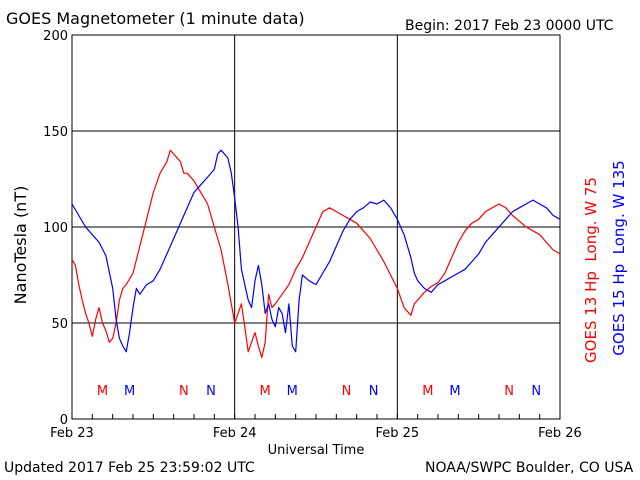 The height and width of the screenshot is (480, 640). What do you see at coordinates (265, 391) in the screenshot?
I see `midnight-marker-0-1: M` at bounding box center [265, 391].